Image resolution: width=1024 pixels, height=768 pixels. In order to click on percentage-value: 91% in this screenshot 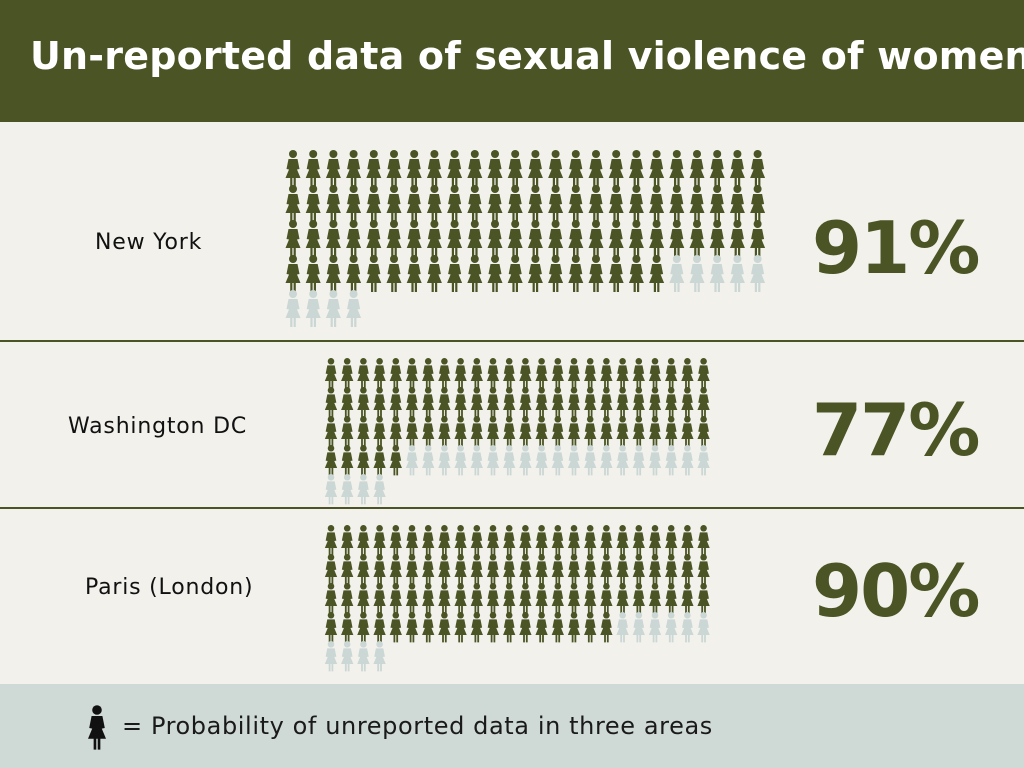, I will do `click(896, 248)`.